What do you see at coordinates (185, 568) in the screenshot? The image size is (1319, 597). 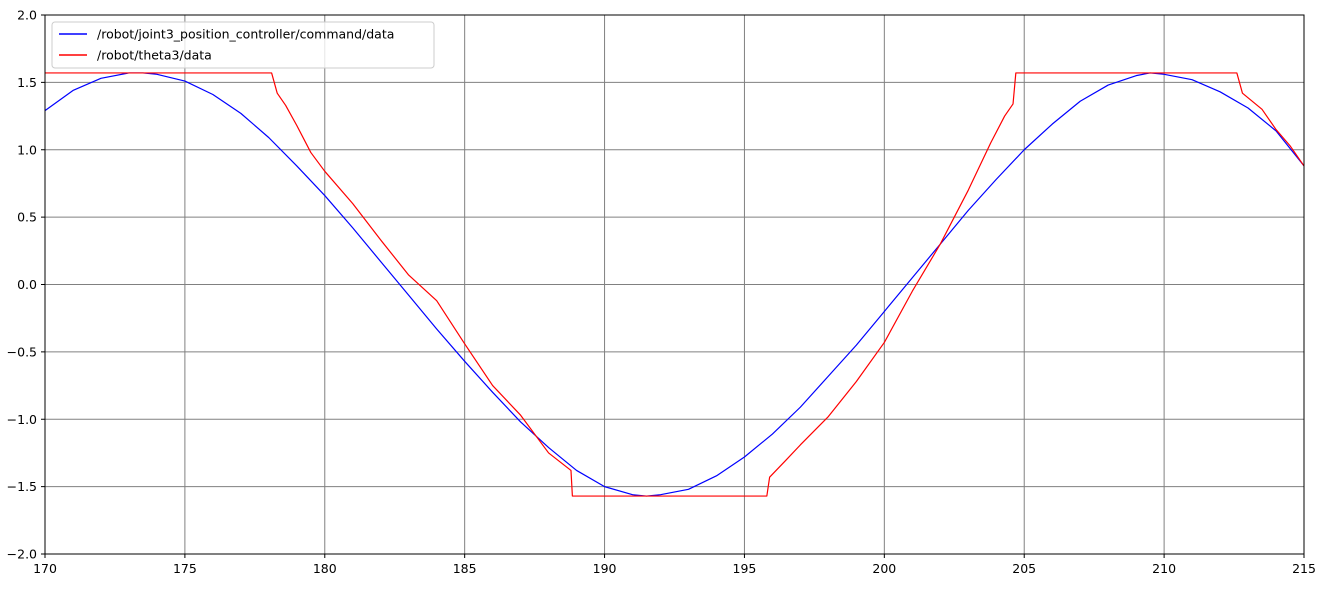 I see `x-tick-label: 175` at bounding box center [185, 568].